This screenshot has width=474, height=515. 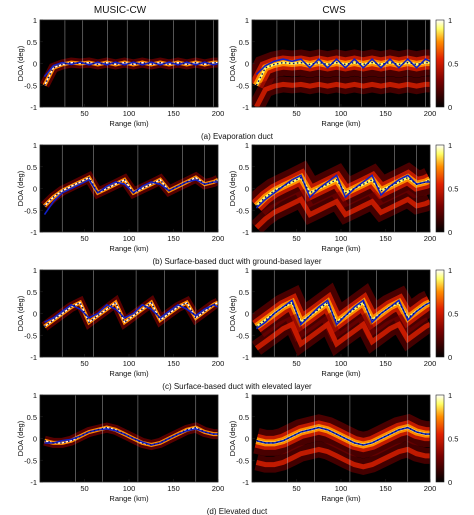 What do you see at coordinates (334, 10) in the screenshot?
I see `column-title-right: CWS` at bounding box center [334, 10].